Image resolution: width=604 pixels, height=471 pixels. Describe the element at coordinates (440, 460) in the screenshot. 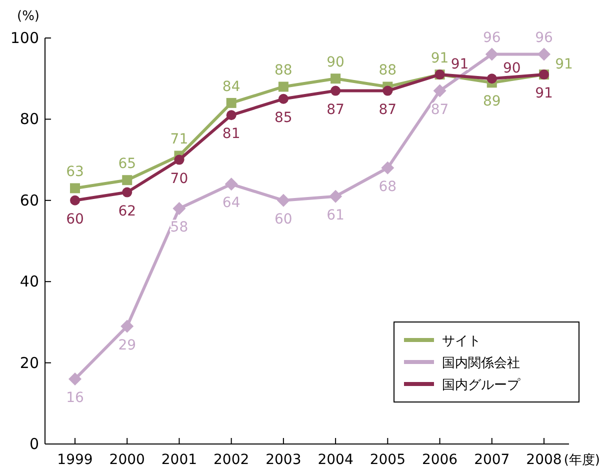

I see `x-tick-label: 2006` at that location.